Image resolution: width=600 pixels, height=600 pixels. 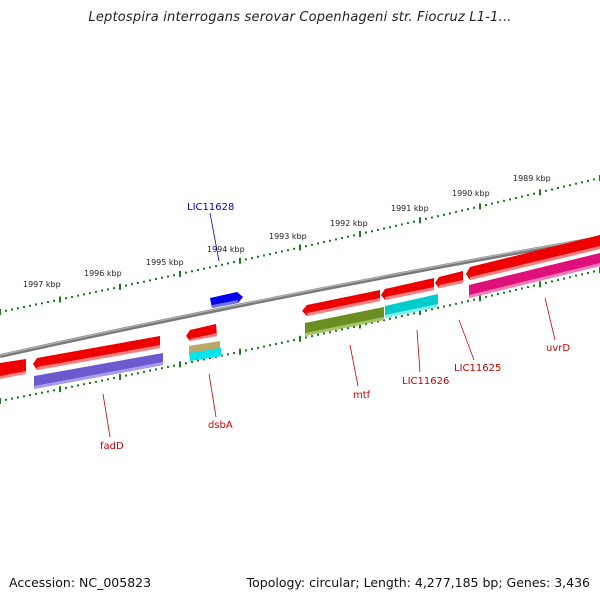 What do you see at coordinates (220, 425) in the screenshot?
I see `gene-label-dsbA: dsbA` at bounding box center [220, 425].